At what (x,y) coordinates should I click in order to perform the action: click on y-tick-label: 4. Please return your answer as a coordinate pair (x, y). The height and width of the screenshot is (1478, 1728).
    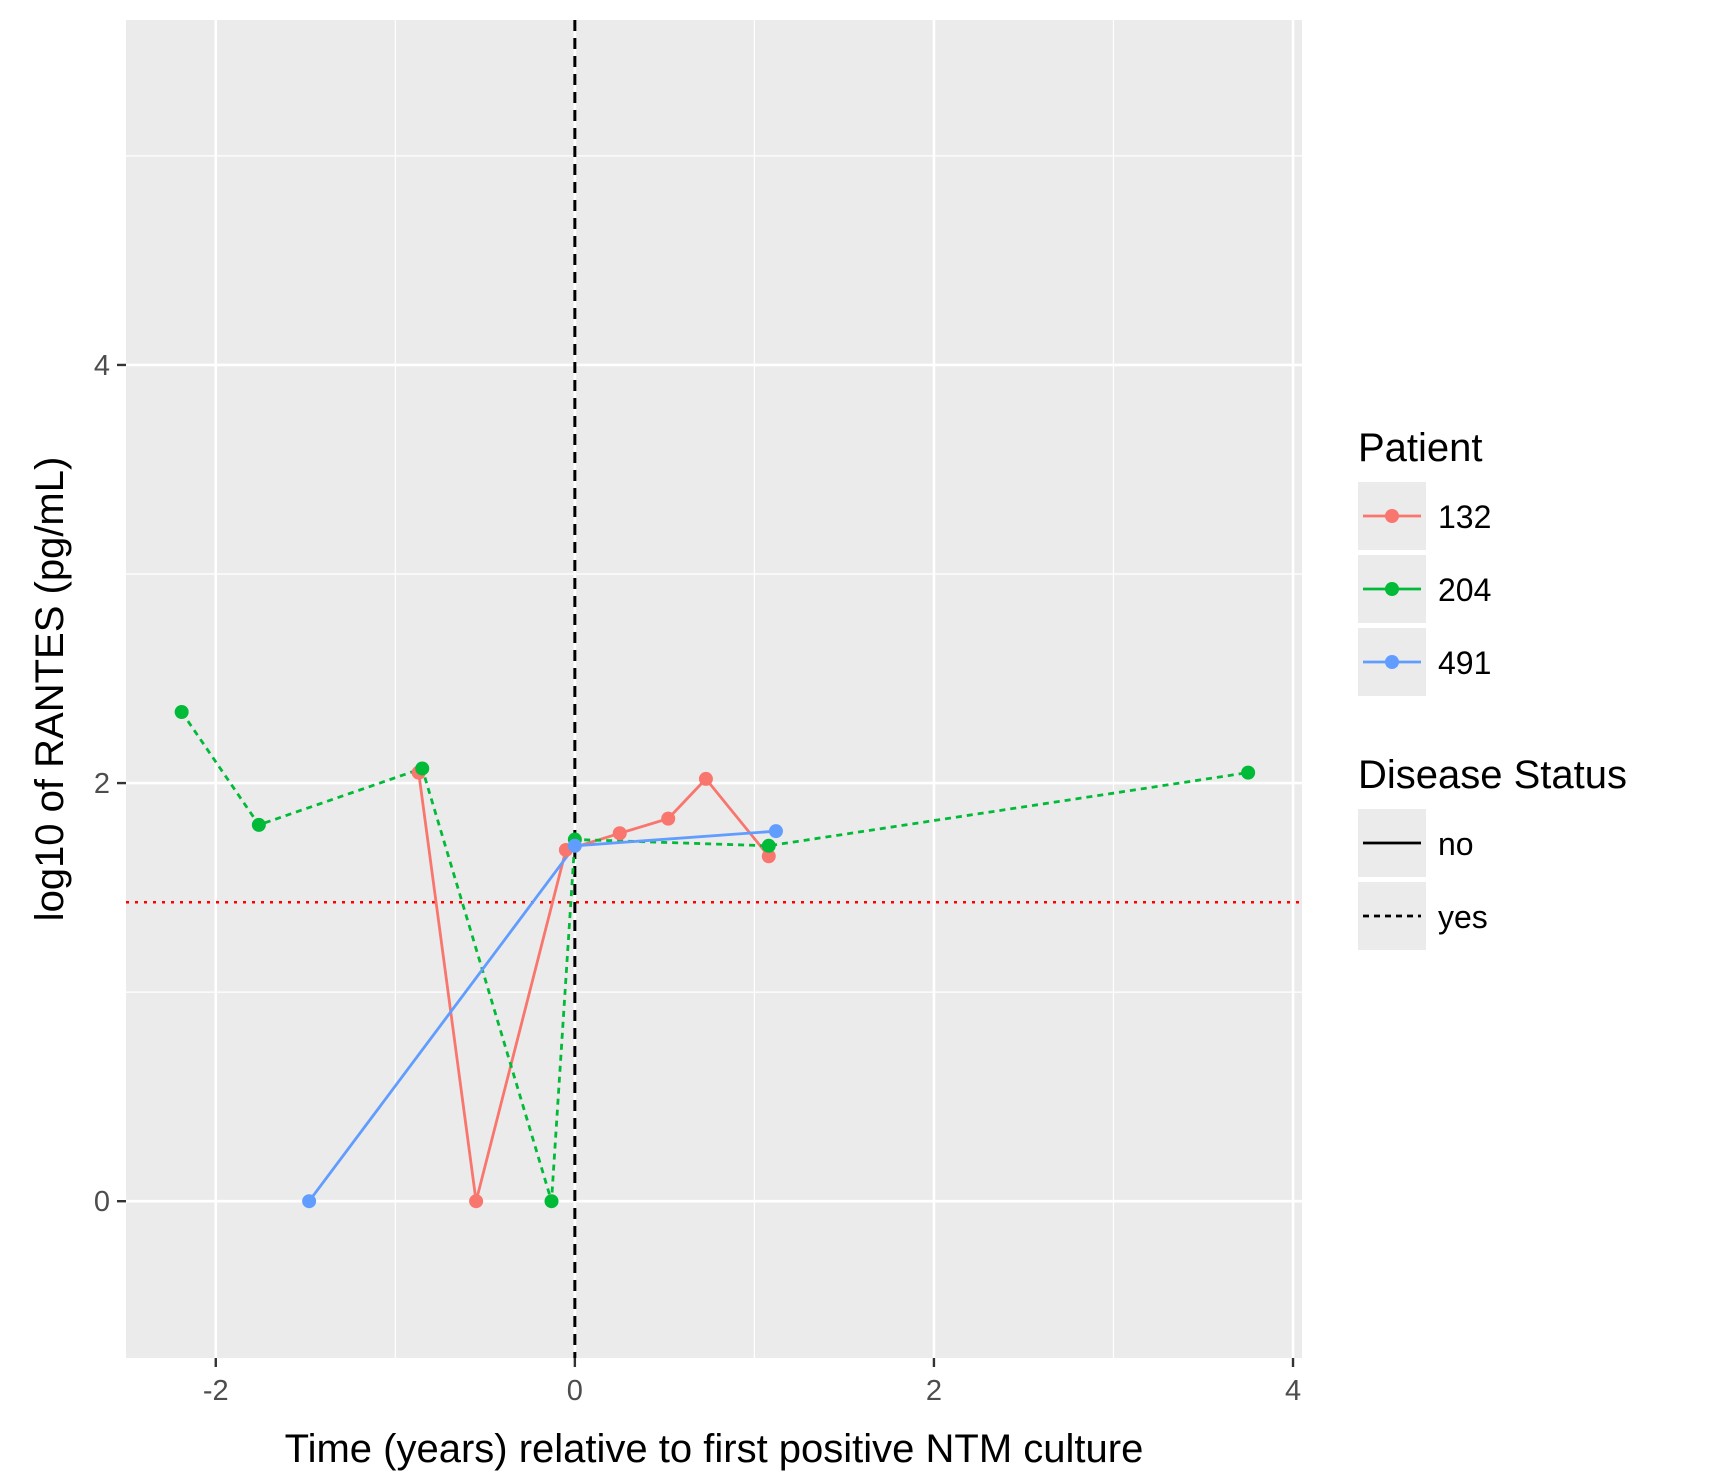
    Looking at the image, I should click on (102, 366).